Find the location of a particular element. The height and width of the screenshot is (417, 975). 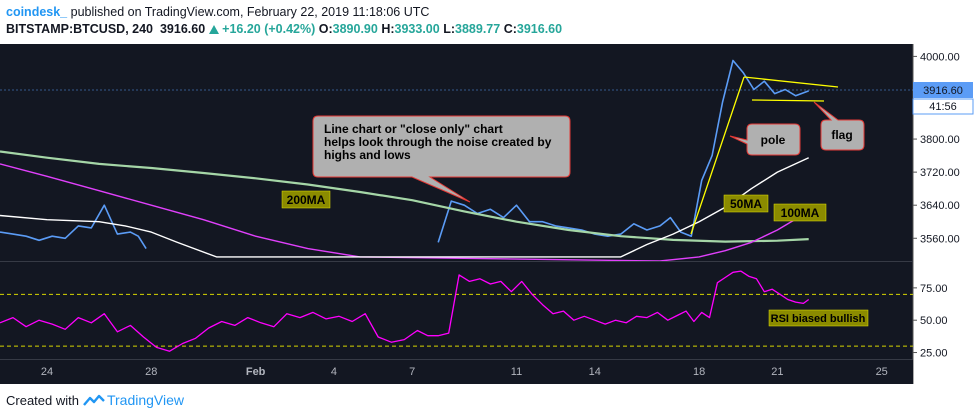

close-label: C: is located at coordinates (510, 29).